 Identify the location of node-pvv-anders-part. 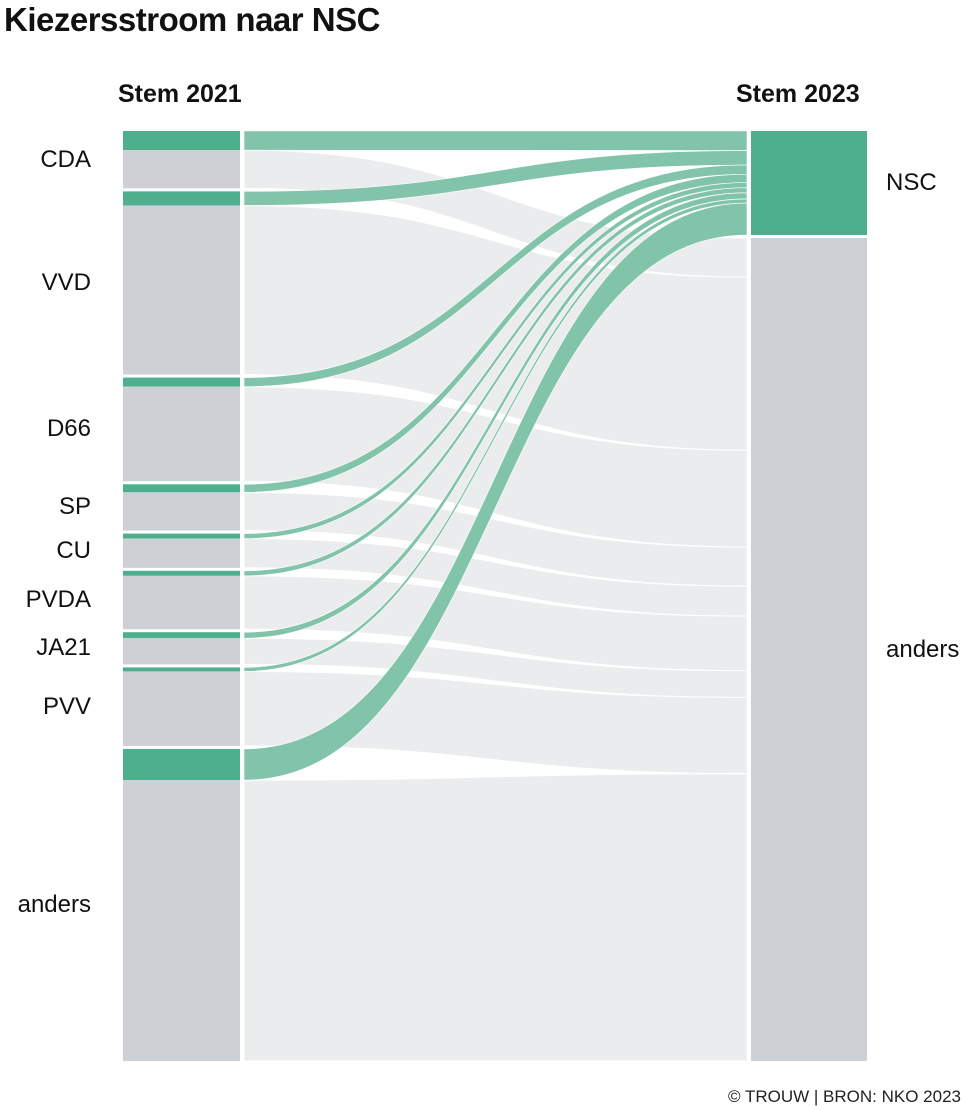
(181, 708).